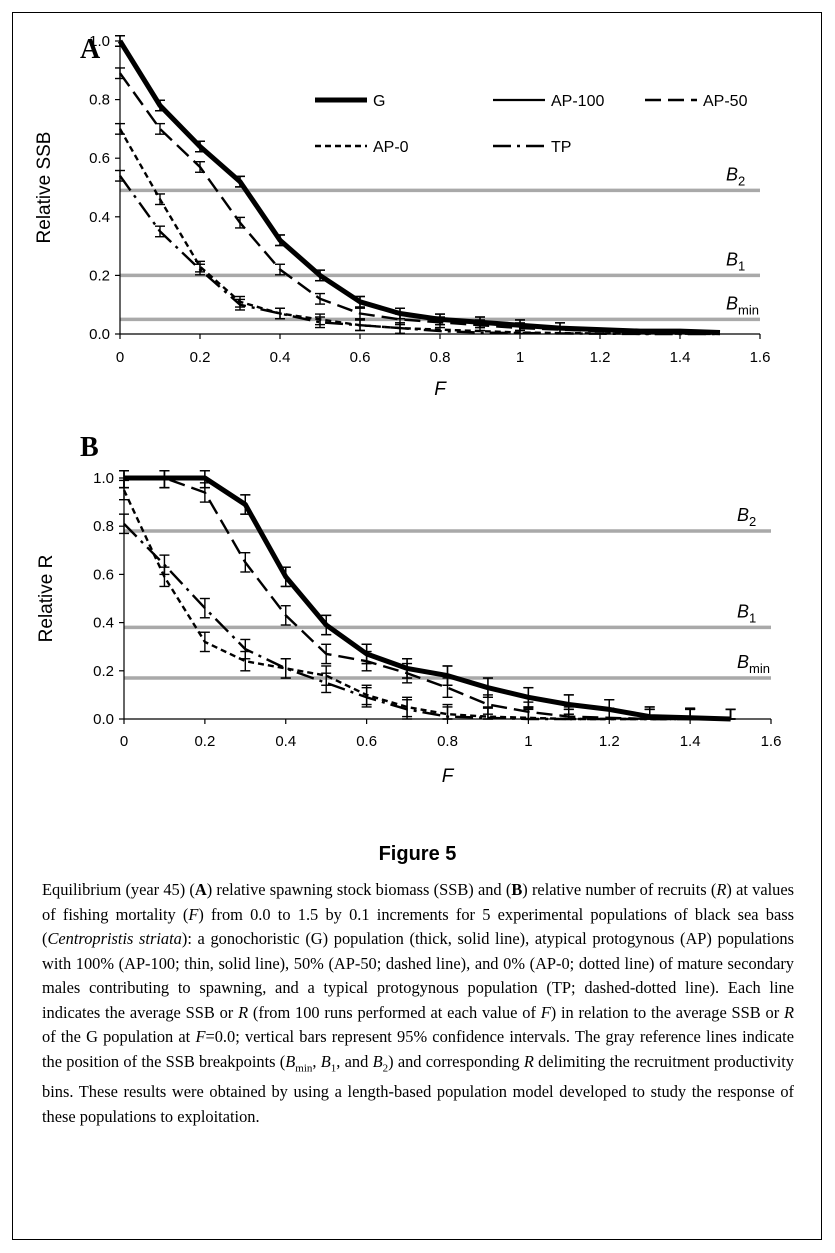  Describe the element at coordinates (44, 188) in the screenshot. I see `y-axis-title: Relative SSB` at that location.